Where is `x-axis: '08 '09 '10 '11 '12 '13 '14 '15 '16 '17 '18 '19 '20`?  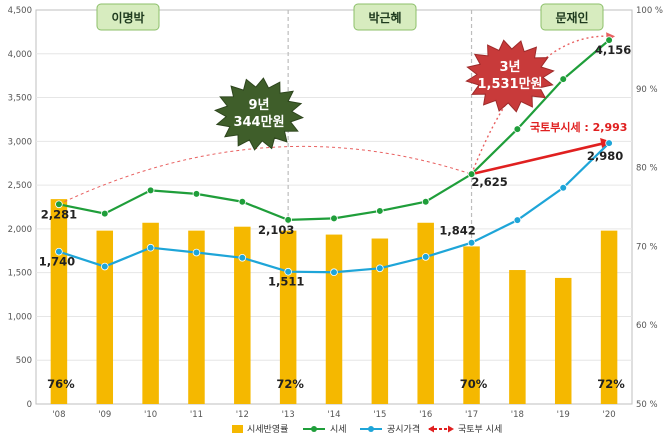
x-axis: '08 '09 '10 '11 '12 '13 '14 '15 '16 '17 '18 '19 '20 is located at coordinates (333, 415).